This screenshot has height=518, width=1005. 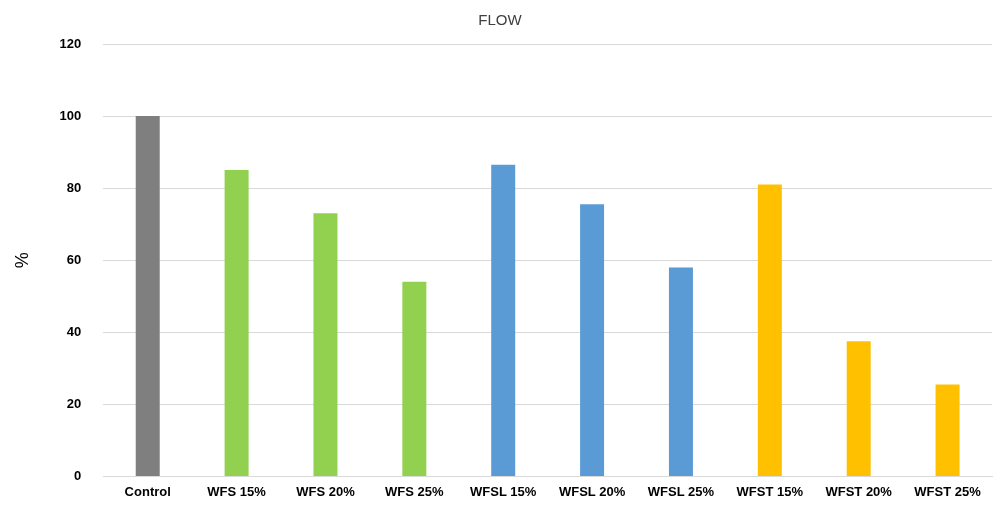 What do you see at coordinates (500, 20) in the screenshot?
I see `chart-title: FLOW` at bounding box center [500, 20].